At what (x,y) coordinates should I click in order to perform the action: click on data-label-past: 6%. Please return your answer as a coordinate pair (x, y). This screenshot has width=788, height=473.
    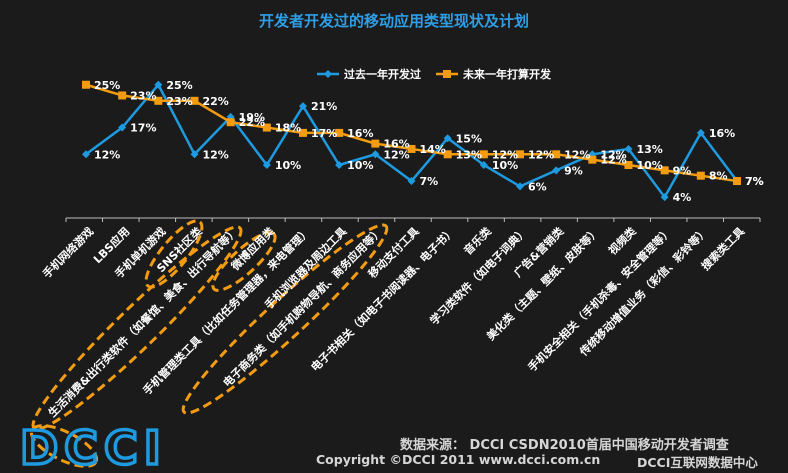
    Looking at the image, I should click on (537, 186).